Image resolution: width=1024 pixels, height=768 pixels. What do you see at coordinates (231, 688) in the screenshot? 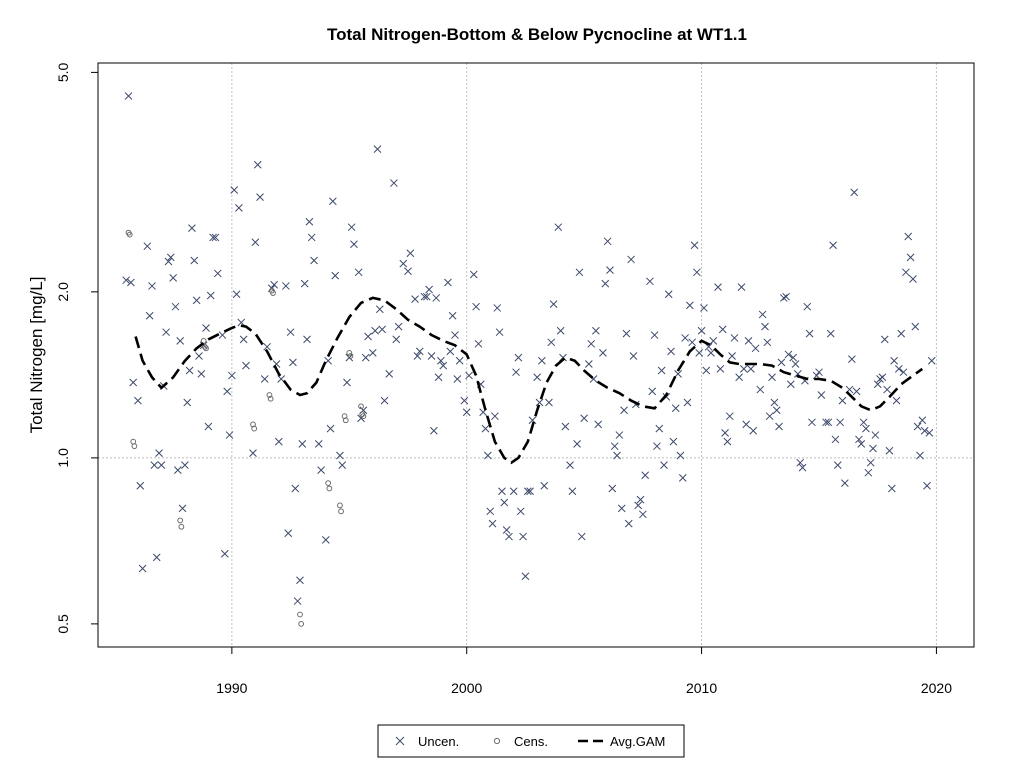
I see `x-tick-label-1990: 1990` at bounding box center [231, 688].